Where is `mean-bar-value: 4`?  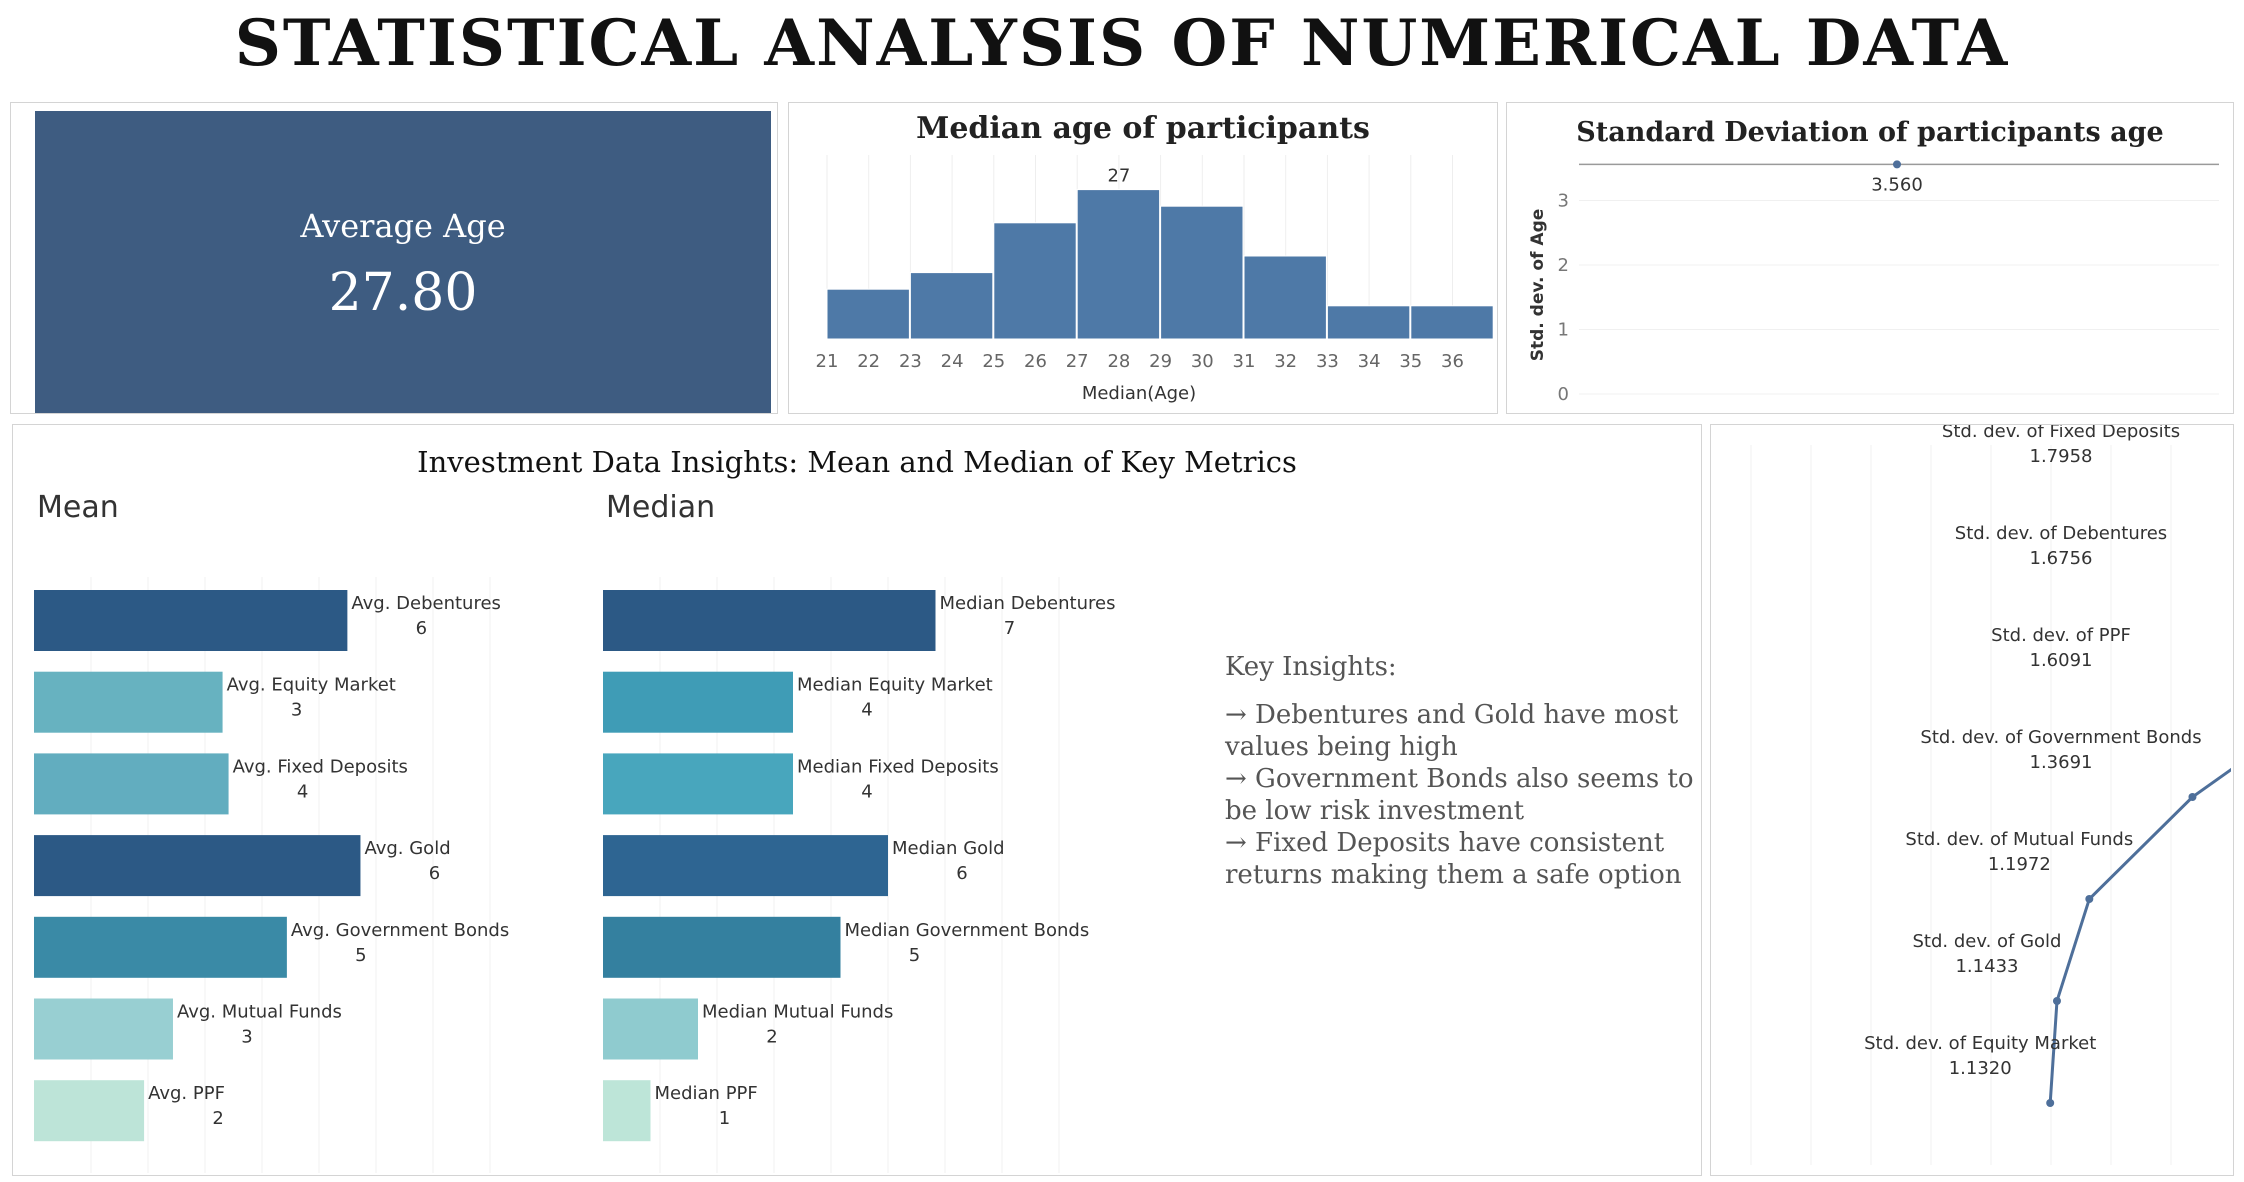 mean-bar-value: 4 is located at coordinates (302, 791).